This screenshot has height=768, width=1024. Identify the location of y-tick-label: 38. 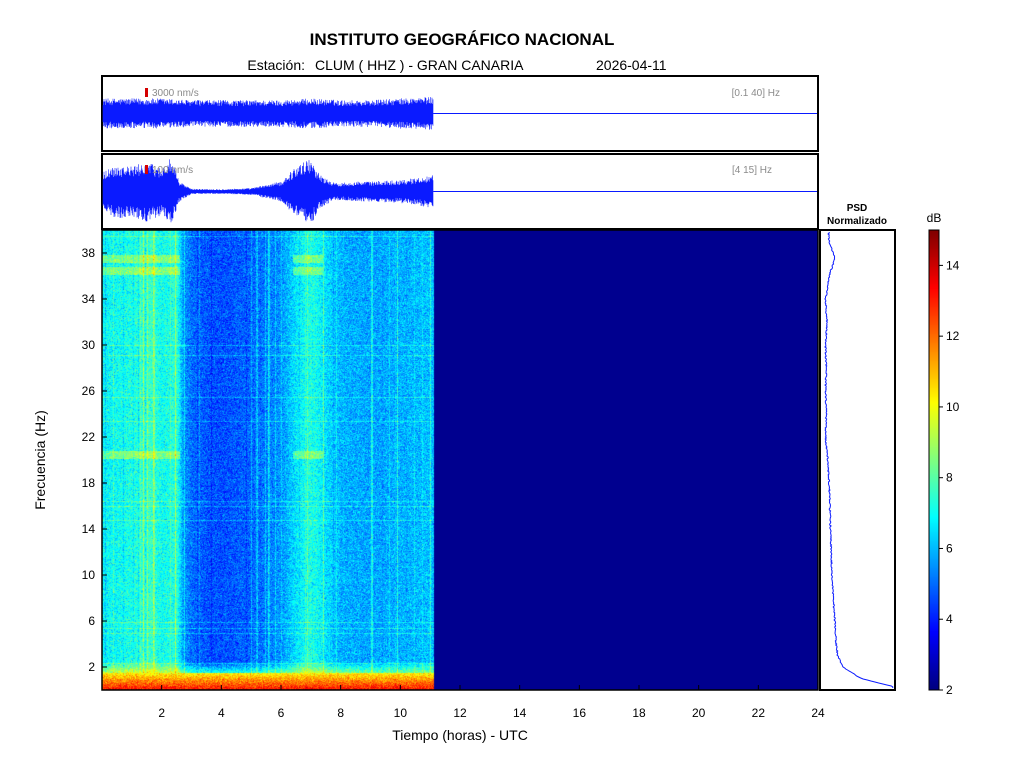
(89, 253).